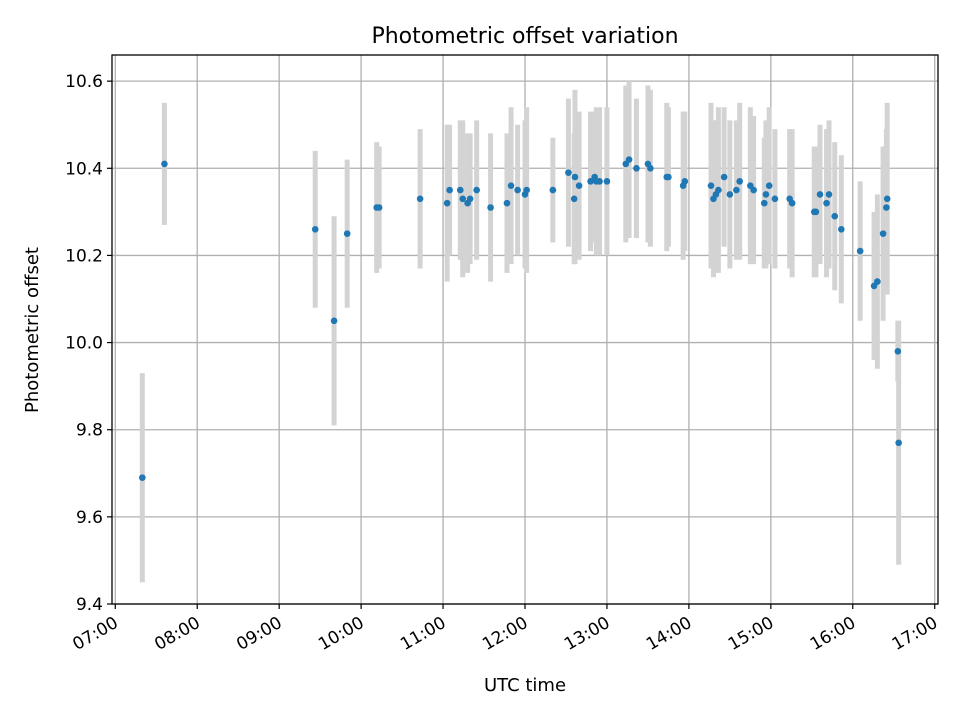 This screenshot has height=720, width=960. What do you see at coordinates (89, 605) in the screenshot?
I see `y-tick-label: 9.4` at bounding box center [89, 605].